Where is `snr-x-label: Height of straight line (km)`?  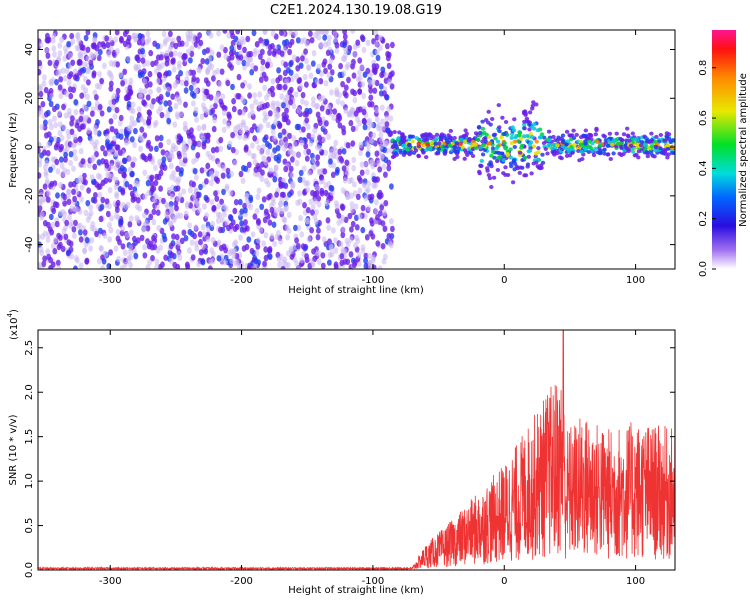
snr-x-label: Height of straight line (km) is located at coordinates (356, 590).